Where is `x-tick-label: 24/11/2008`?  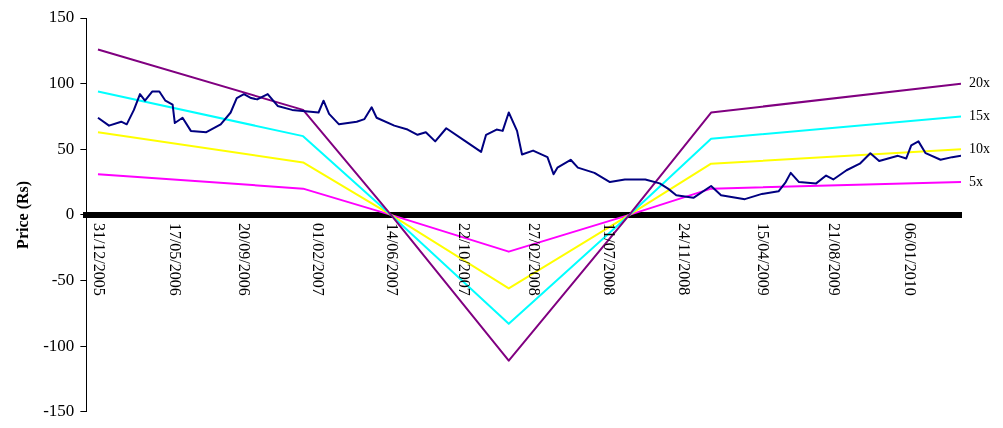
x-tick-label: 24/11/2008 is located at coordinates (685, 259).